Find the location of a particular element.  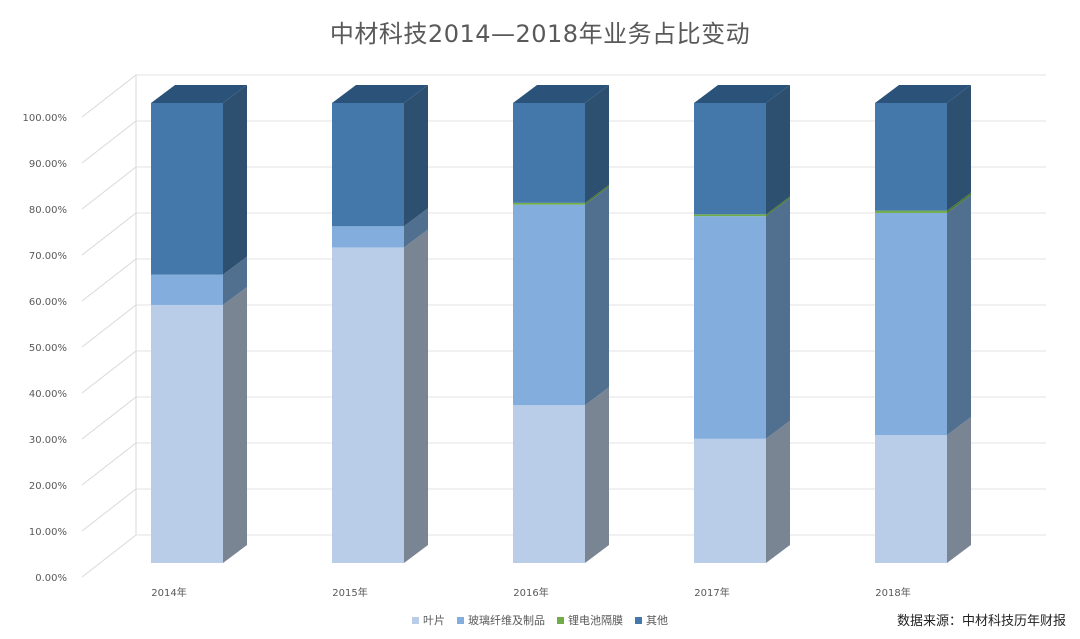

legend-label: 其他 is located at coordinates (657, 620).